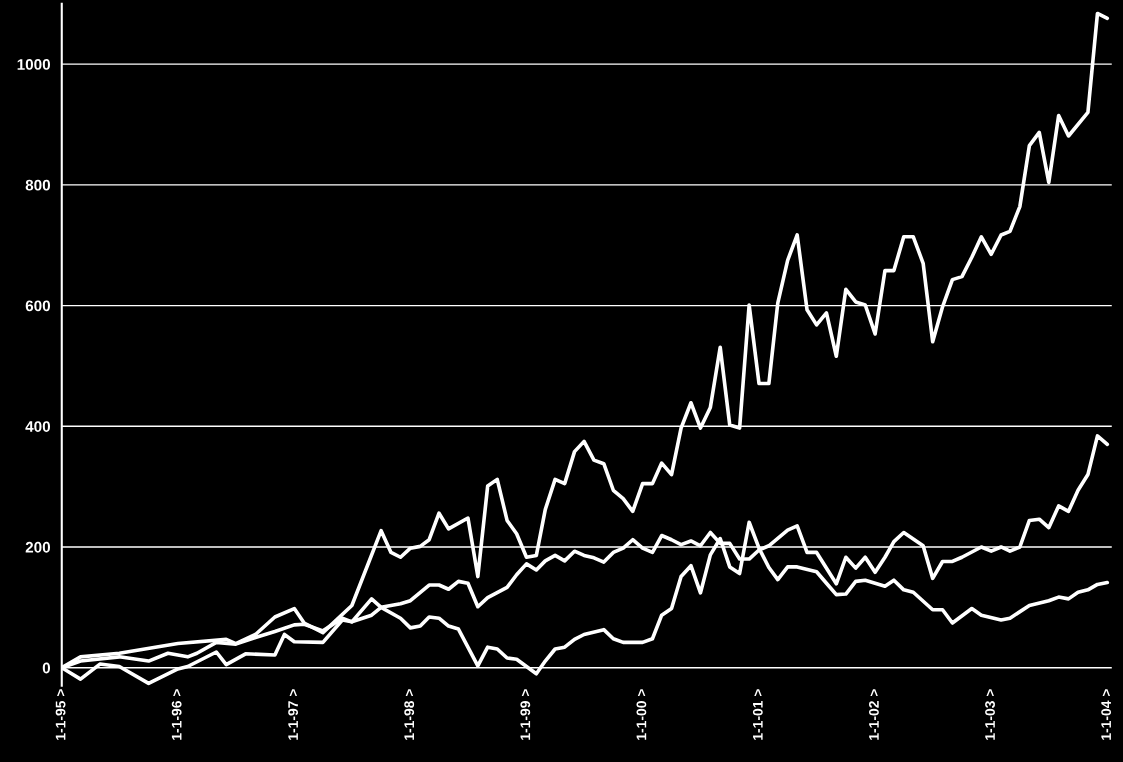  What do you see at coordinates (176, 714) in the screenshot?
I see `x-tick-label: 1-1-96 >` at bounding box center [176, 714].